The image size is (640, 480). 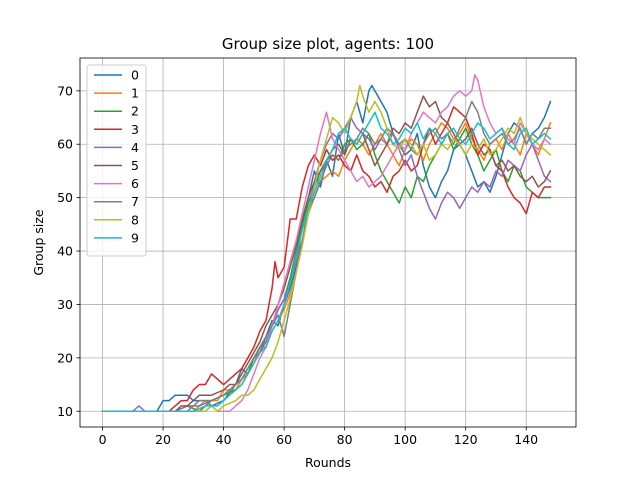 I want to click on legend-label-9: 9, so click(x=135, y=237).